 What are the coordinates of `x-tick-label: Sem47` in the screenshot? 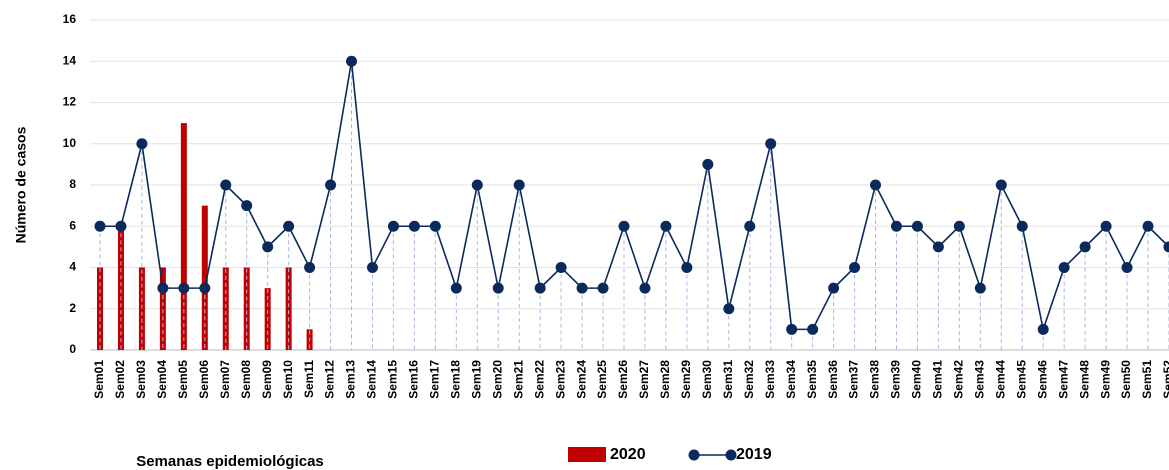 It's located at (1063, 379).